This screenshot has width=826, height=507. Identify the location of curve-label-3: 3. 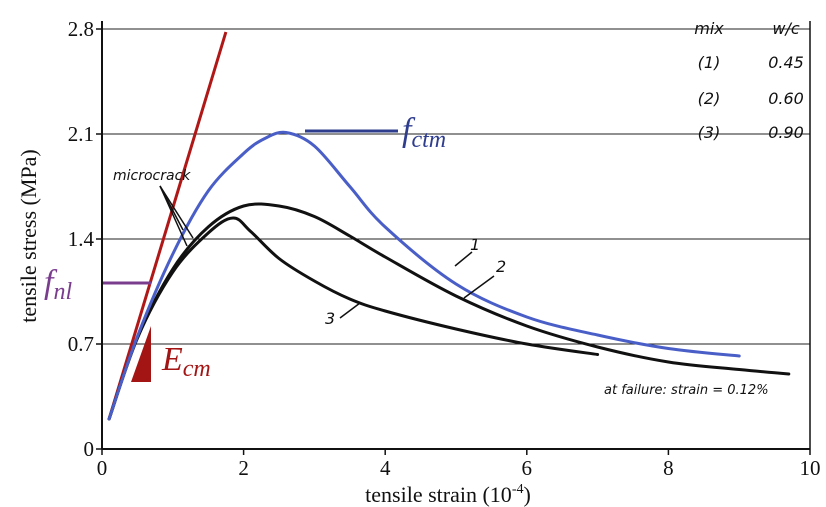
(330, 318).